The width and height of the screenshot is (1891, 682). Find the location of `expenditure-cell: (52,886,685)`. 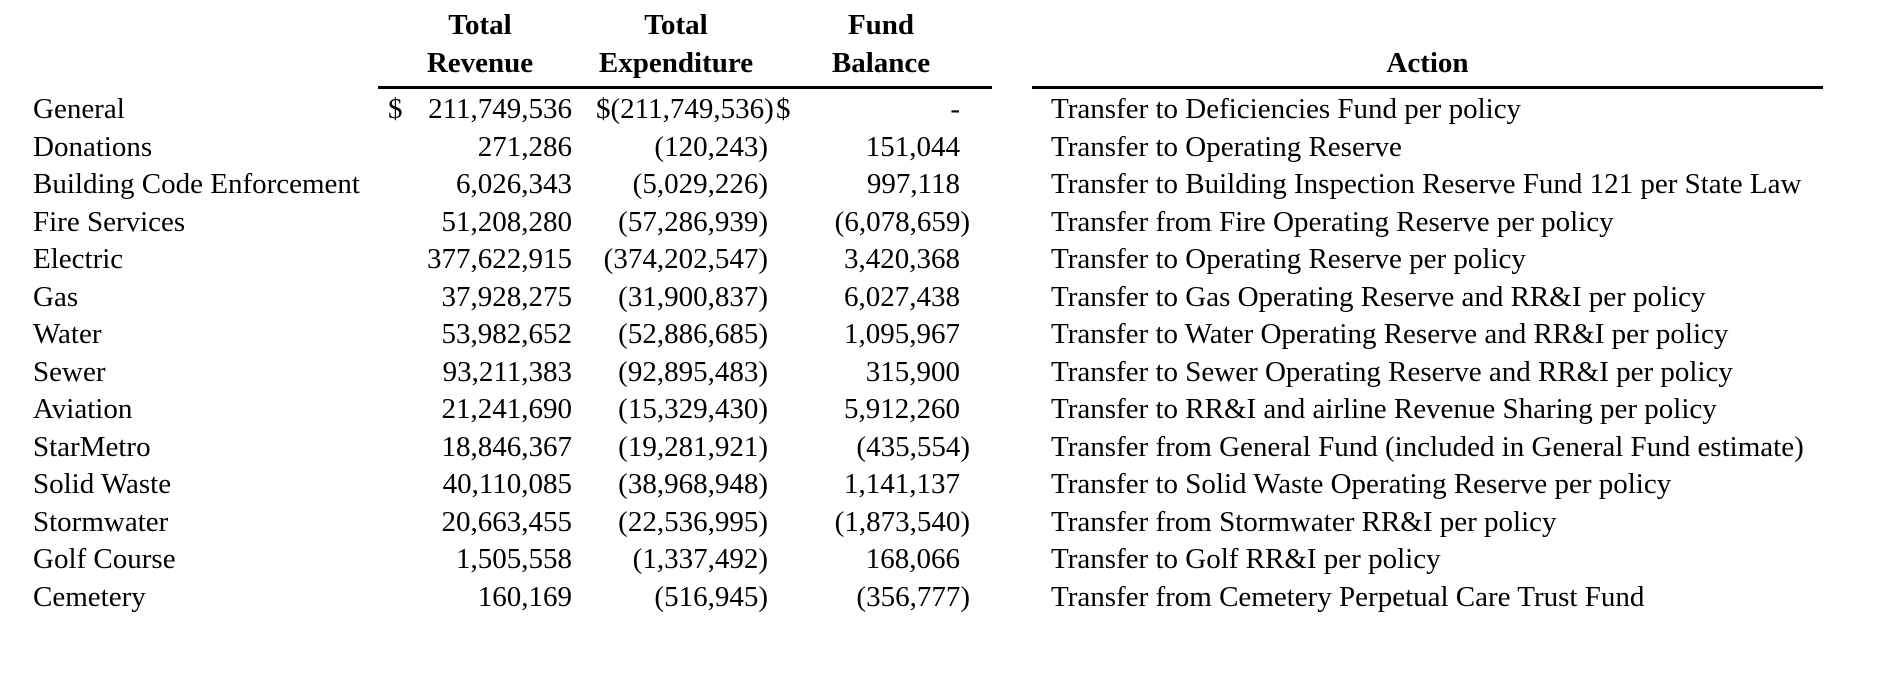

expenditure-cell: (52,886,685) is located at coordinates (676, 334).